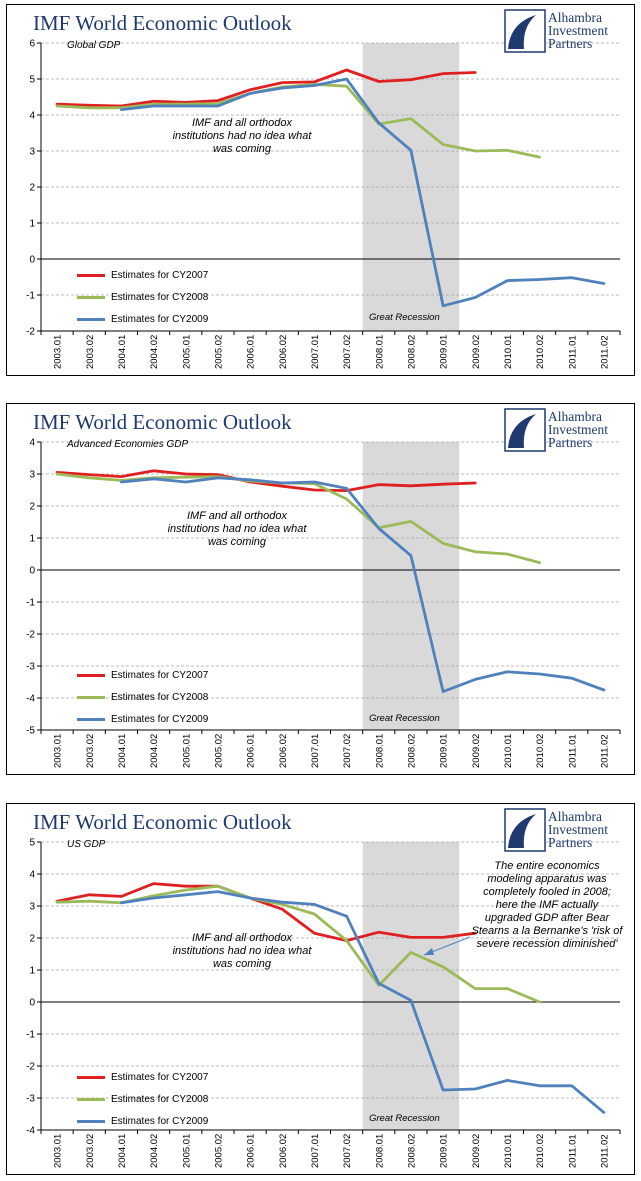  What do you see at coordinates (525, 430) in the screenshot?
I see `alhambra-logo-icon` at bounding box center [525, 430].